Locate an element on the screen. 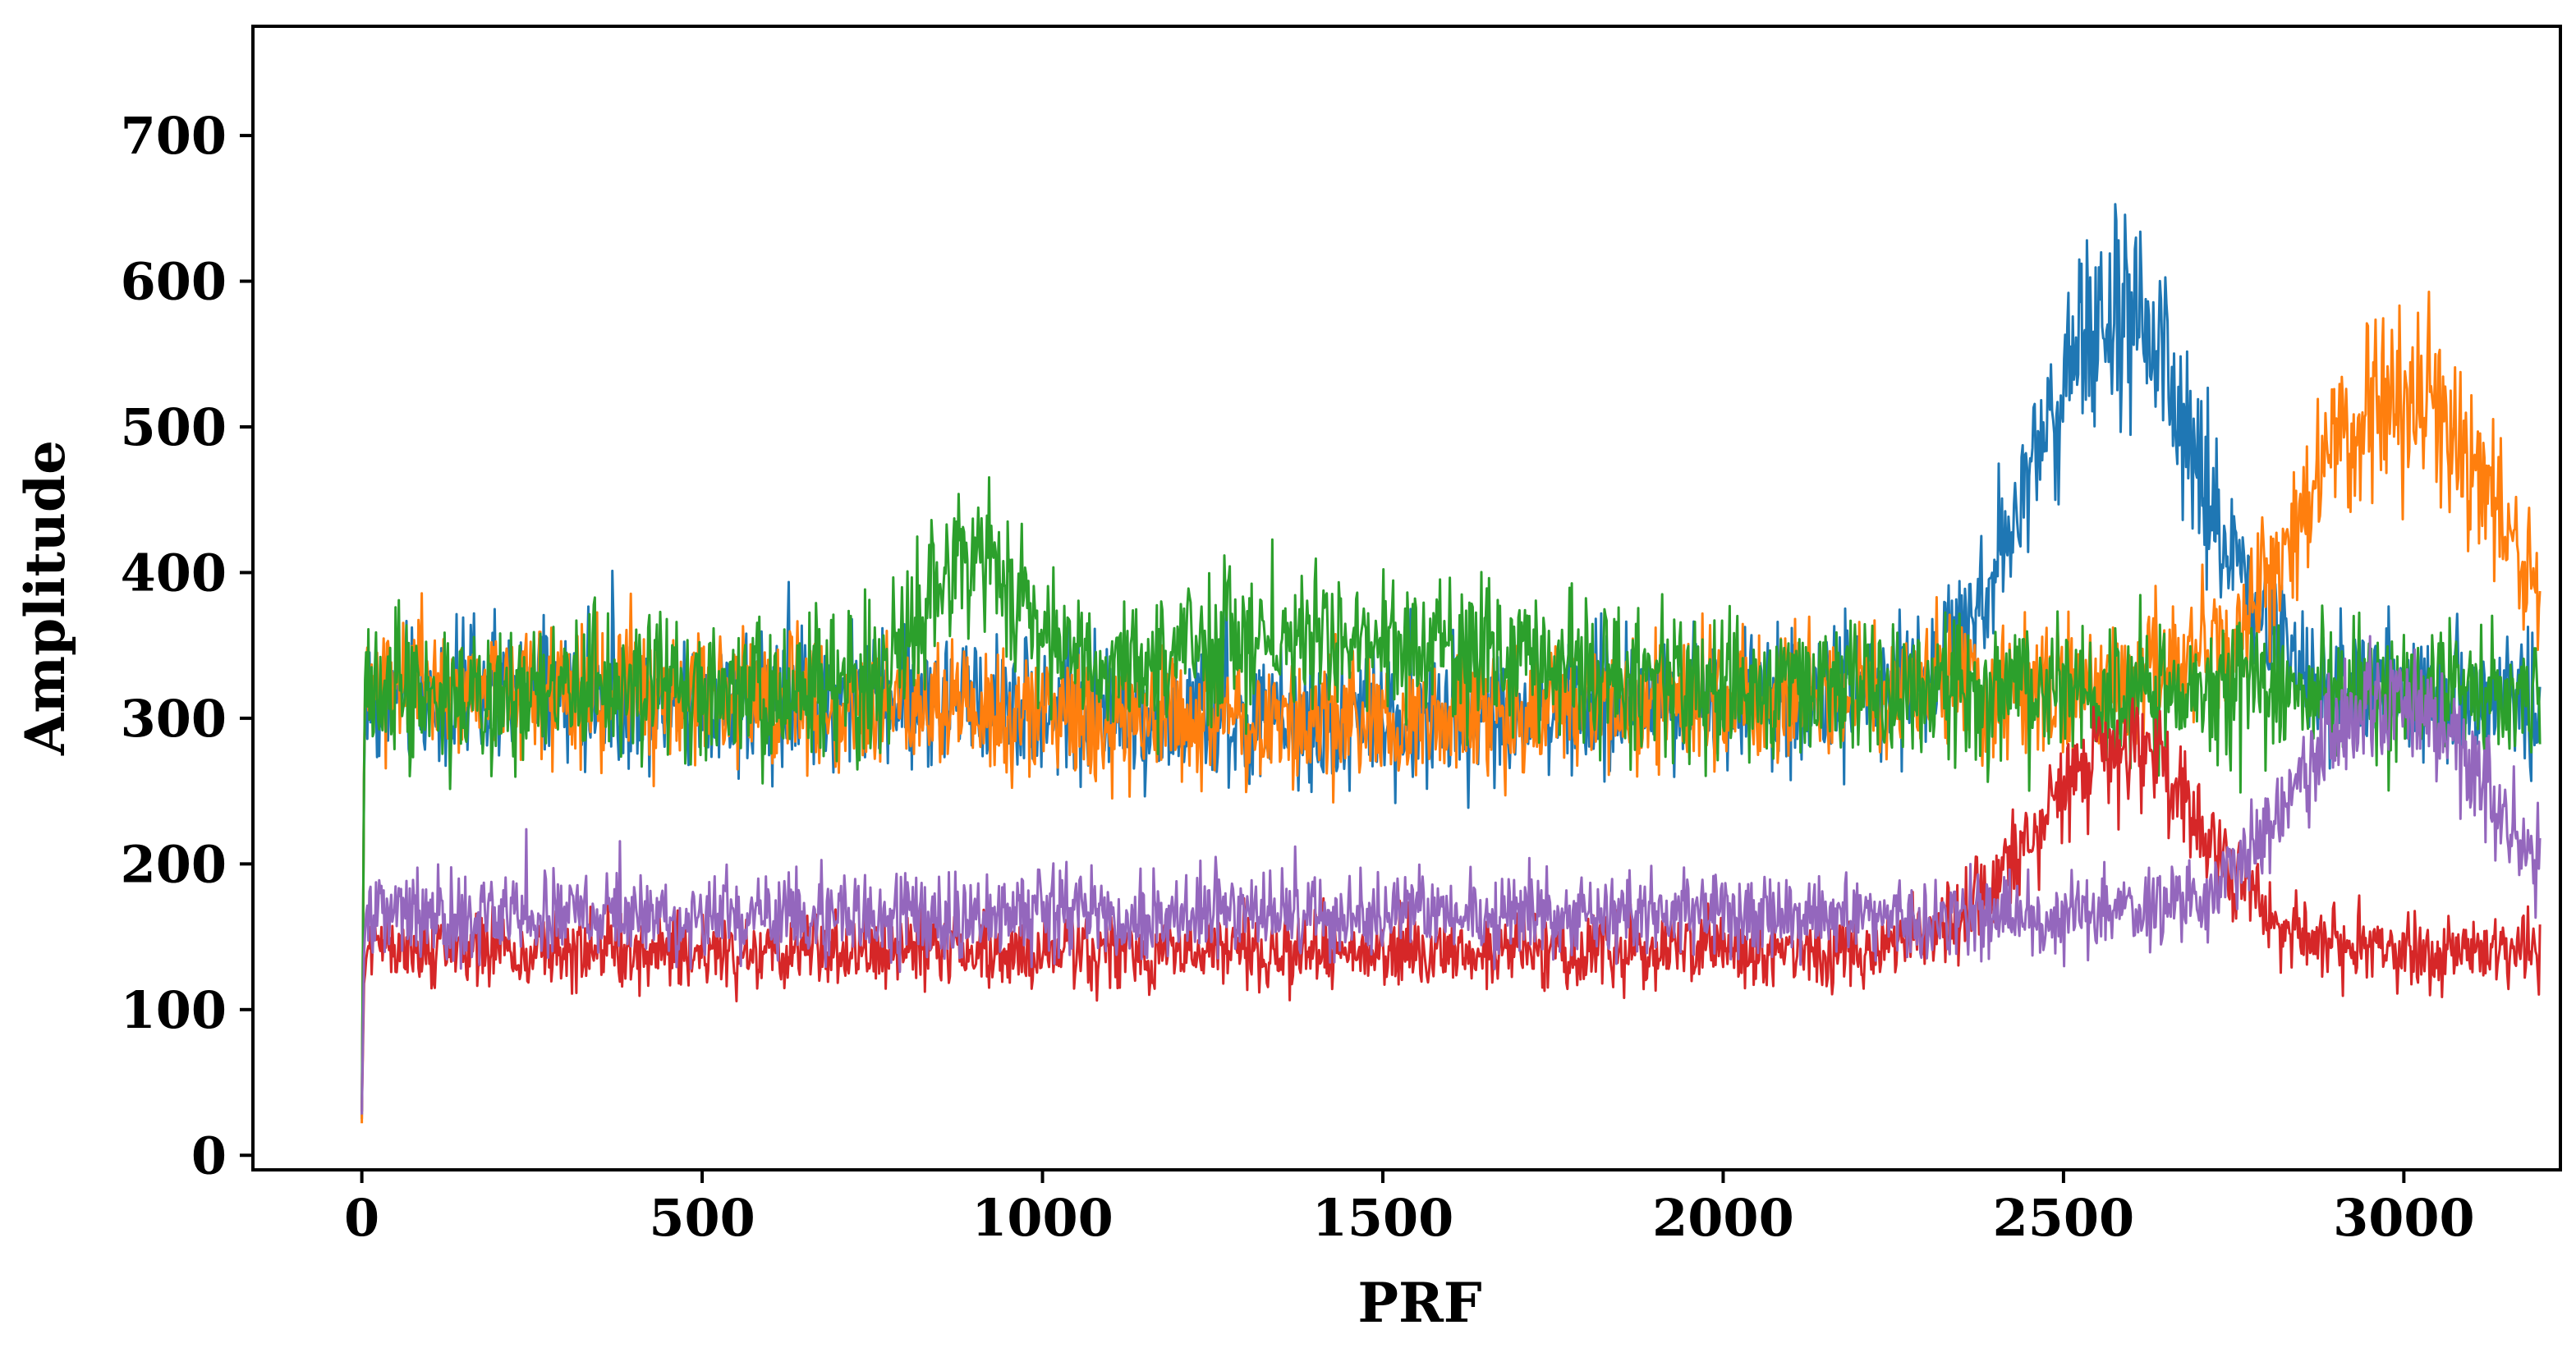 Image resolution: width=2576 pixels, height=1348 pixels. x-tick-label: 1500 is located at coordinates (1383, 1218).